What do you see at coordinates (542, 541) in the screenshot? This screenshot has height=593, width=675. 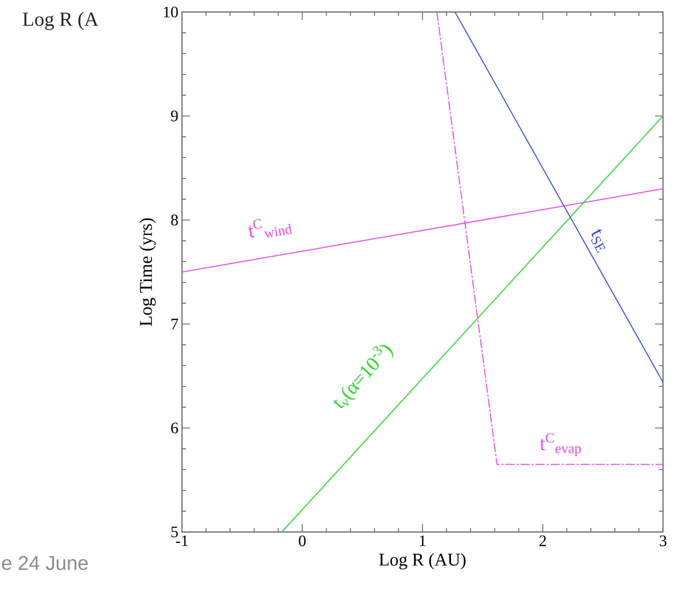 I see `x-tick-label: 2` at bounding box center [542, 541].